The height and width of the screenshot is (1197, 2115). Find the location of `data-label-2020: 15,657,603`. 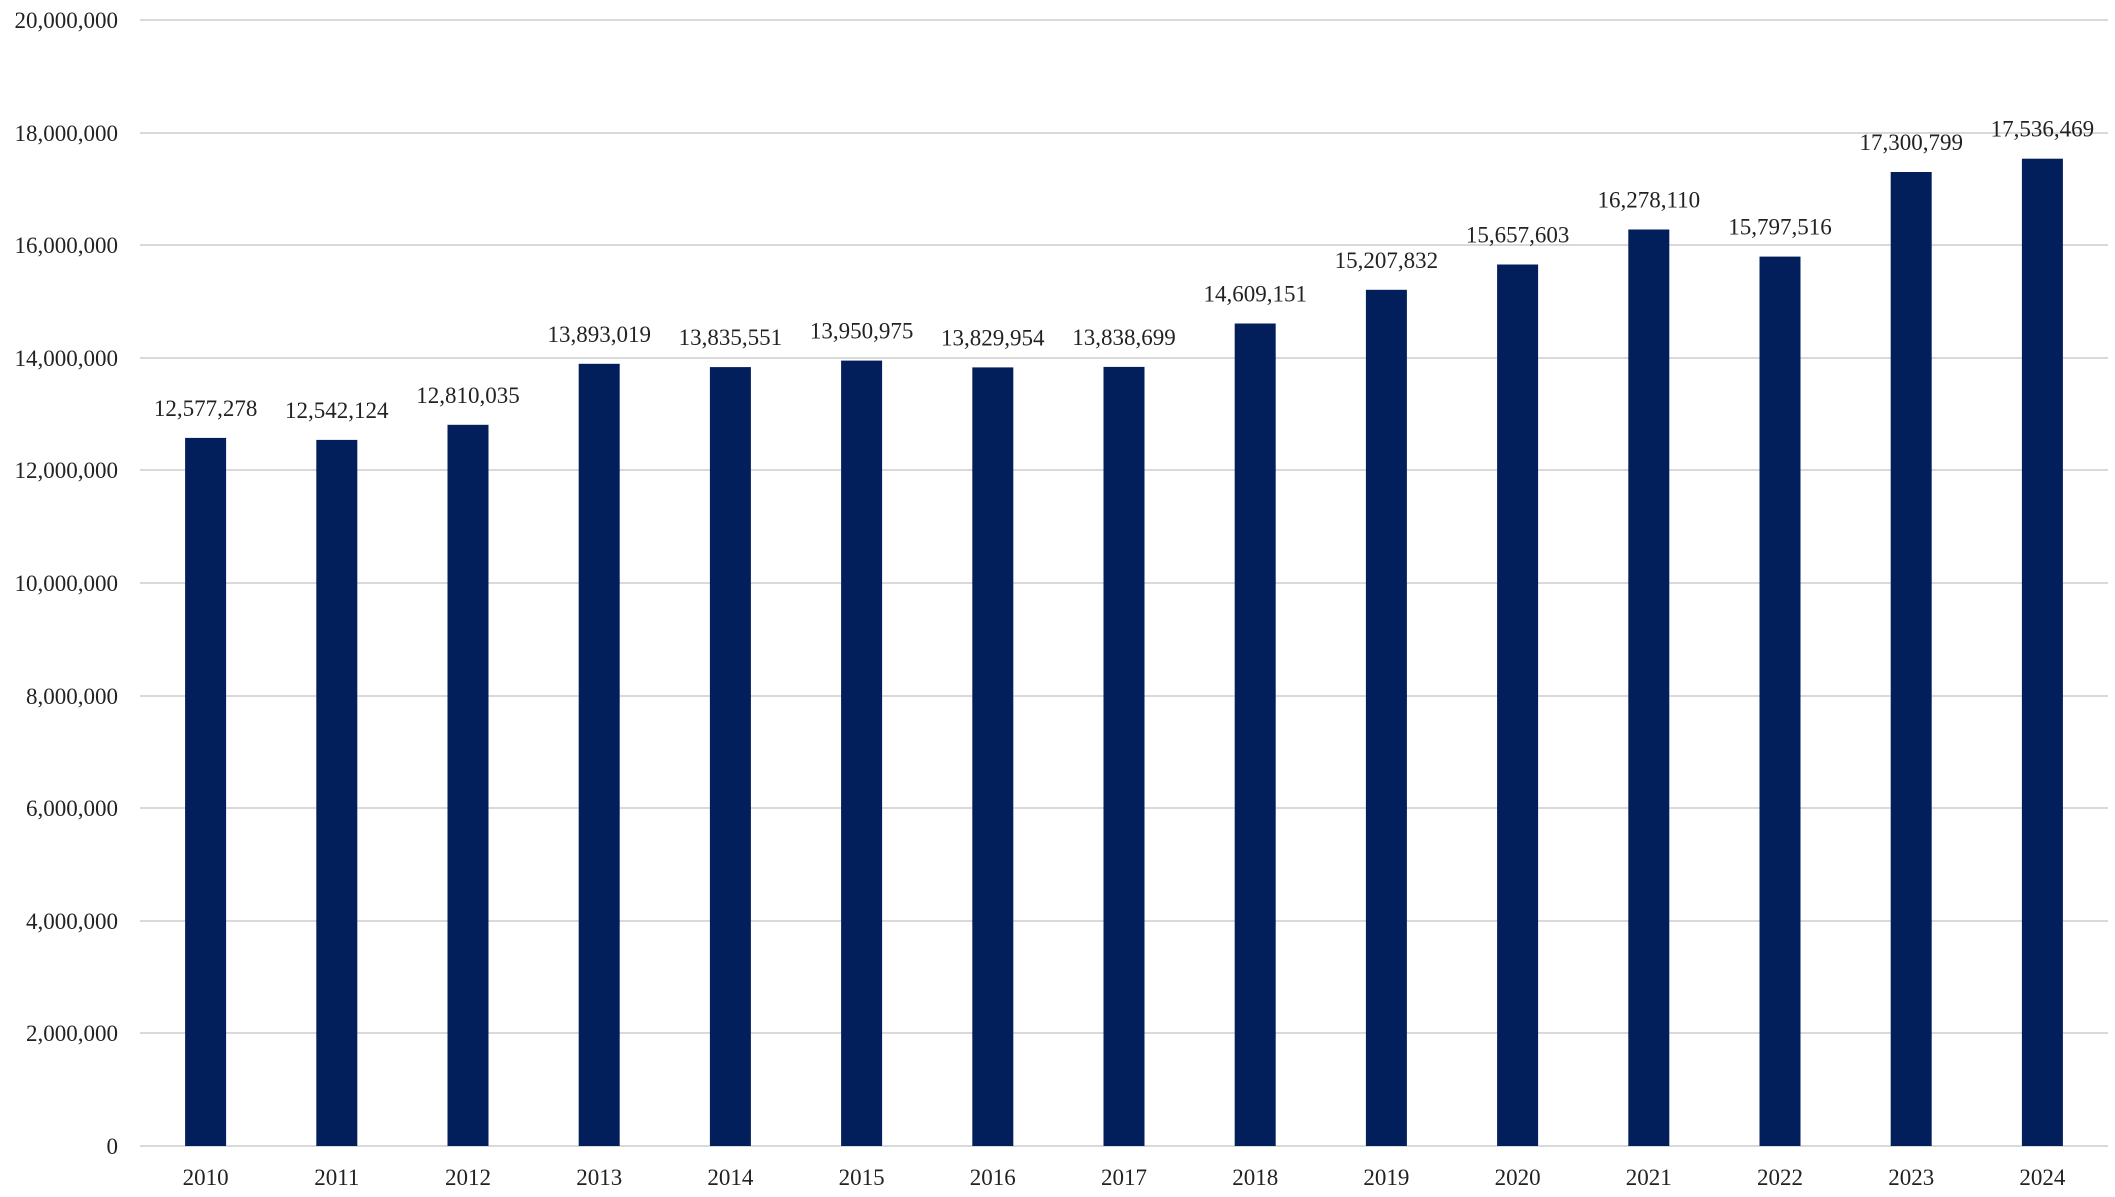

data-label-2020: 15,657,603 is located at coordinates (1518, 235).